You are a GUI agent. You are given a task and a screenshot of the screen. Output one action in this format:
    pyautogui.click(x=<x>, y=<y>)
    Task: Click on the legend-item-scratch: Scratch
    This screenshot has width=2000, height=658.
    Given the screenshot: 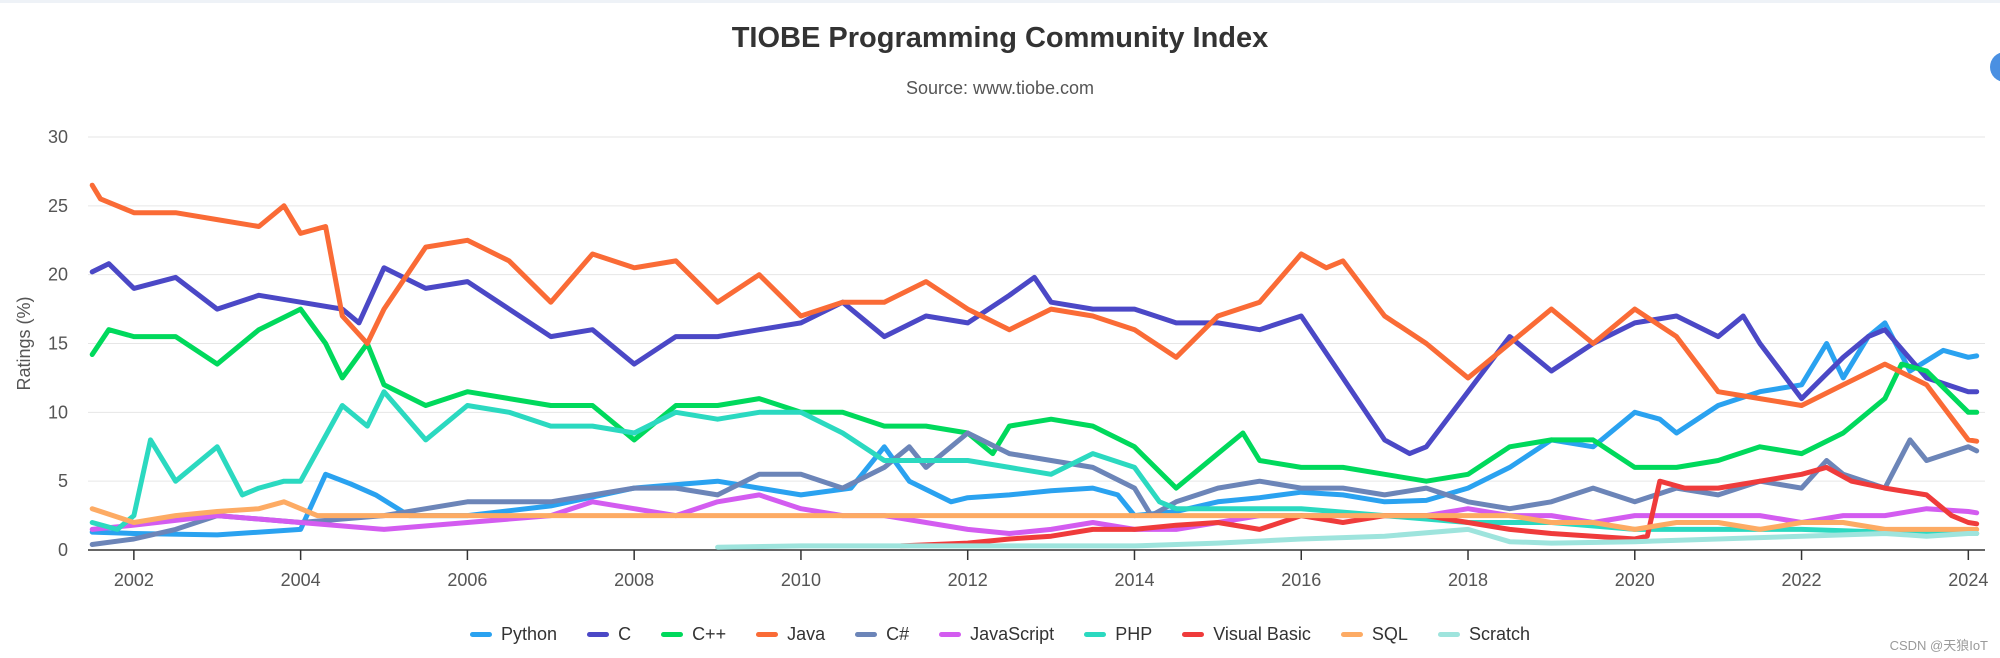 What is the action you would take?
    pyautogui.click(x=1483, y=634)
    